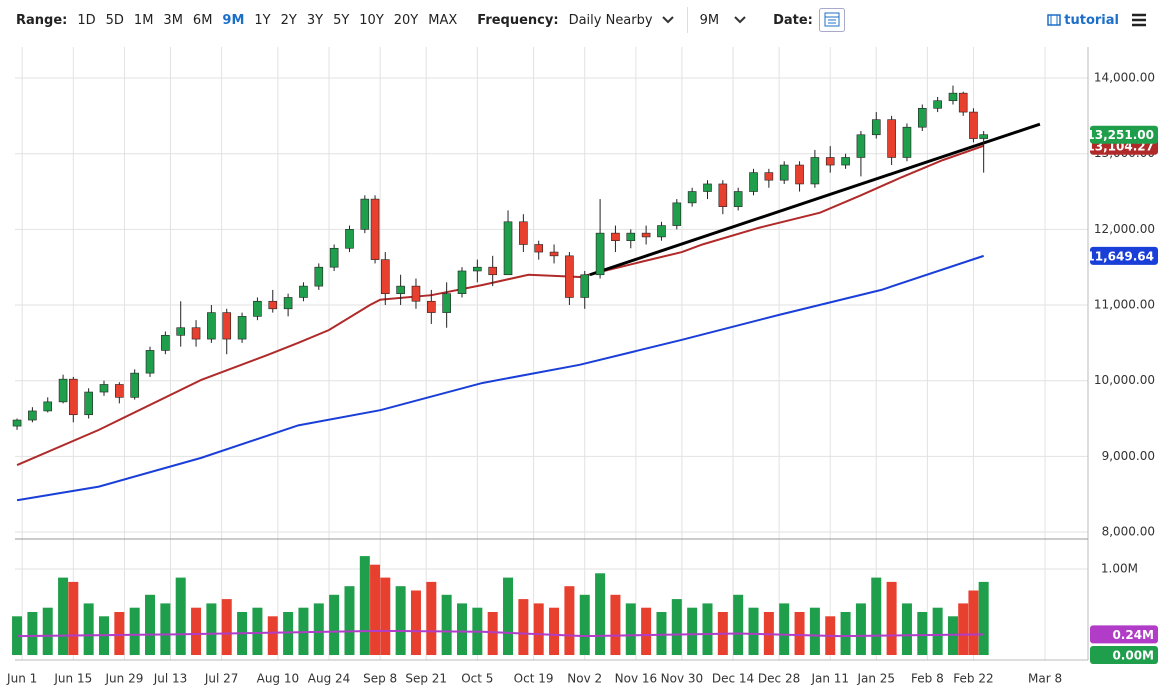  I want to click on y-tick-label: 9,000.00, so click(1128, 456).